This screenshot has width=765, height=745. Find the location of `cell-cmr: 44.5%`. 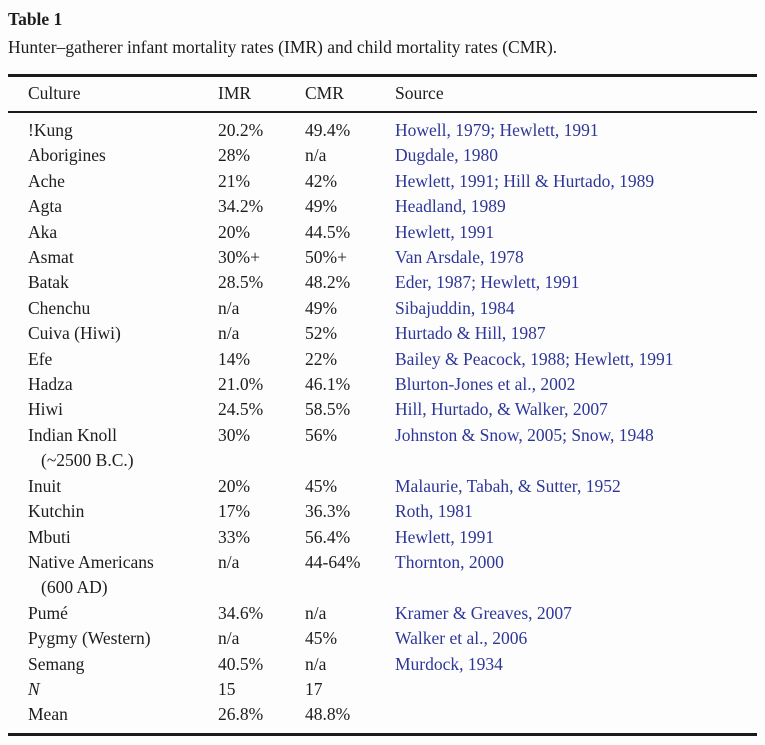

cell-cmr: 44.5% is located at coordinates (328, 231).